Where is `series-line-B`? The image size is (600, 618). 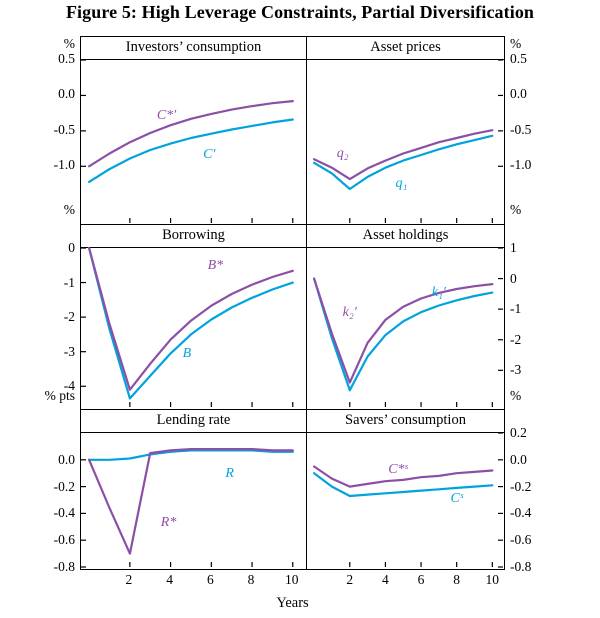 series-line-B is located at coordinates (191, 323).